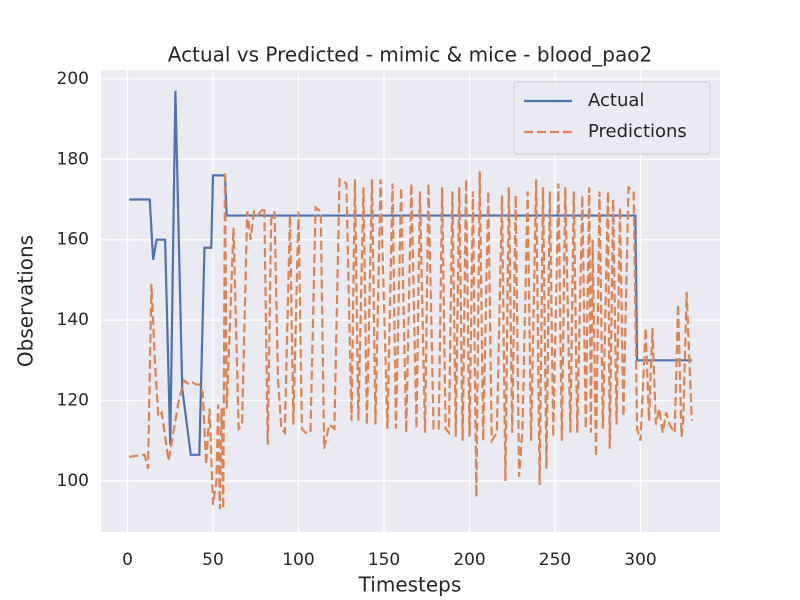 Image resolution: width=800 pixels, height=600 pixels. What do you see at coordinates (637, 131) in the screenshot?
I see `legend-label: Predictions` at bounding box center [637, 131].